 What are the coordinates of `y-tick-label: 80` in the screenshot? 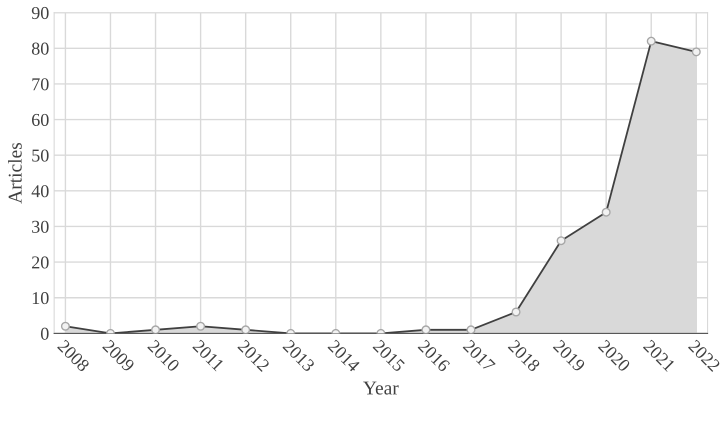 It's located at (40, 48).